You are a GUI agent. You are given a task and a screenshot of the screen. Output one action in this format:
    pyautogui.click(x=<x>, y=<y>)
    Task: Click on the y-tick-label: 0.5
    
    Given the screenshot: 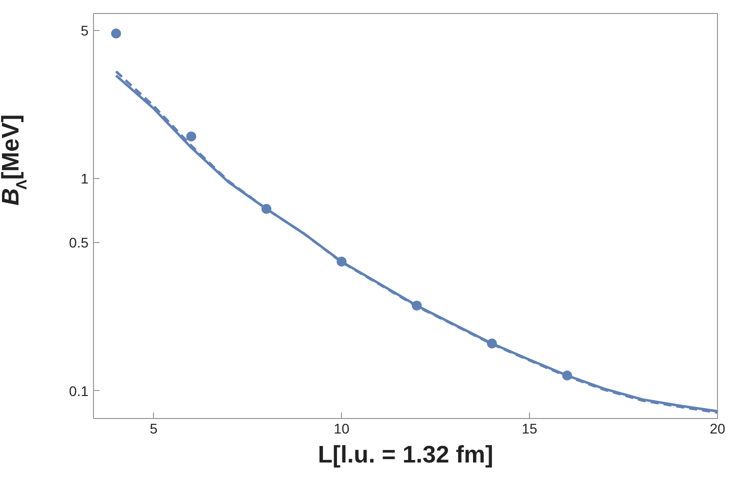 What is the action you would take?
    pyautogui.click(x=79, y=242)
    